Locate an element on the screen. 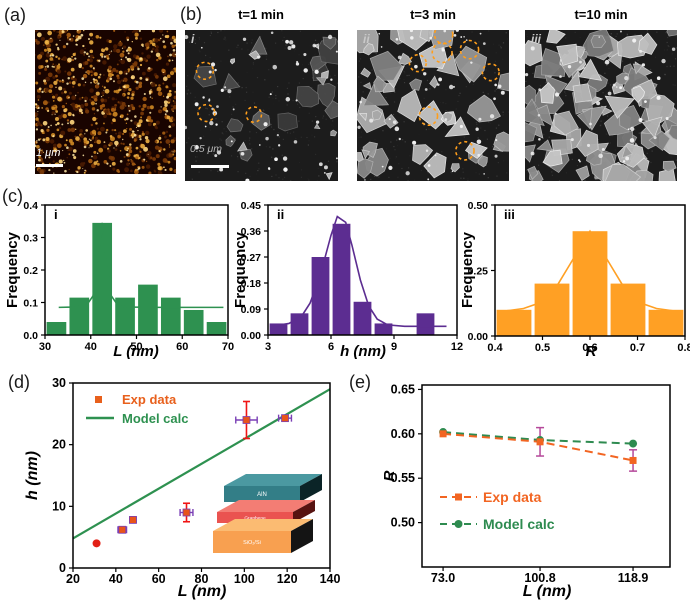 The height and width of the screenshot is (613, 690). panel-label-c: (c) is located at coordinates (12, 196).